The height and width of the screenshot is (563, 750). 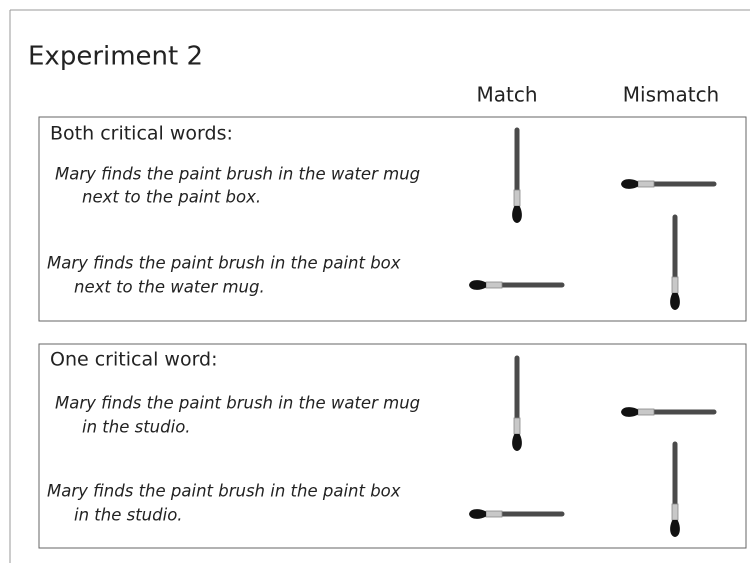 What do you see at coordinates (134, 360) in the screenshot?
I see `panel-heading: One critical word:` at bounding box center [134, 360].